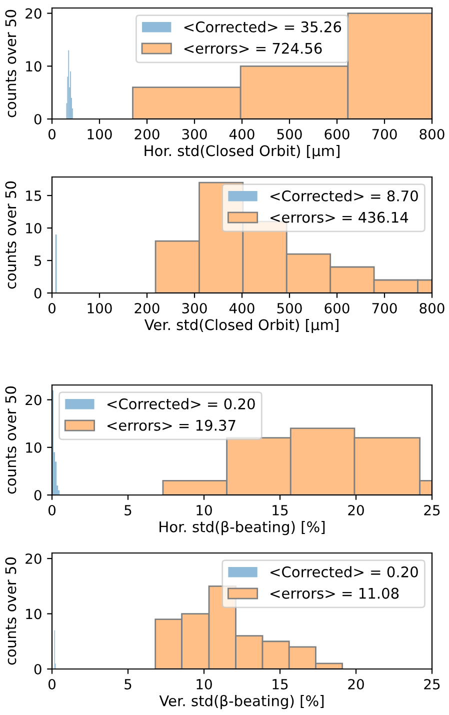  What do you see at coordinates (241, 702) in the screenshot?
I see `x-axis-title: Ver. std(β-beating) [%]` at bounding box center [241, 702].